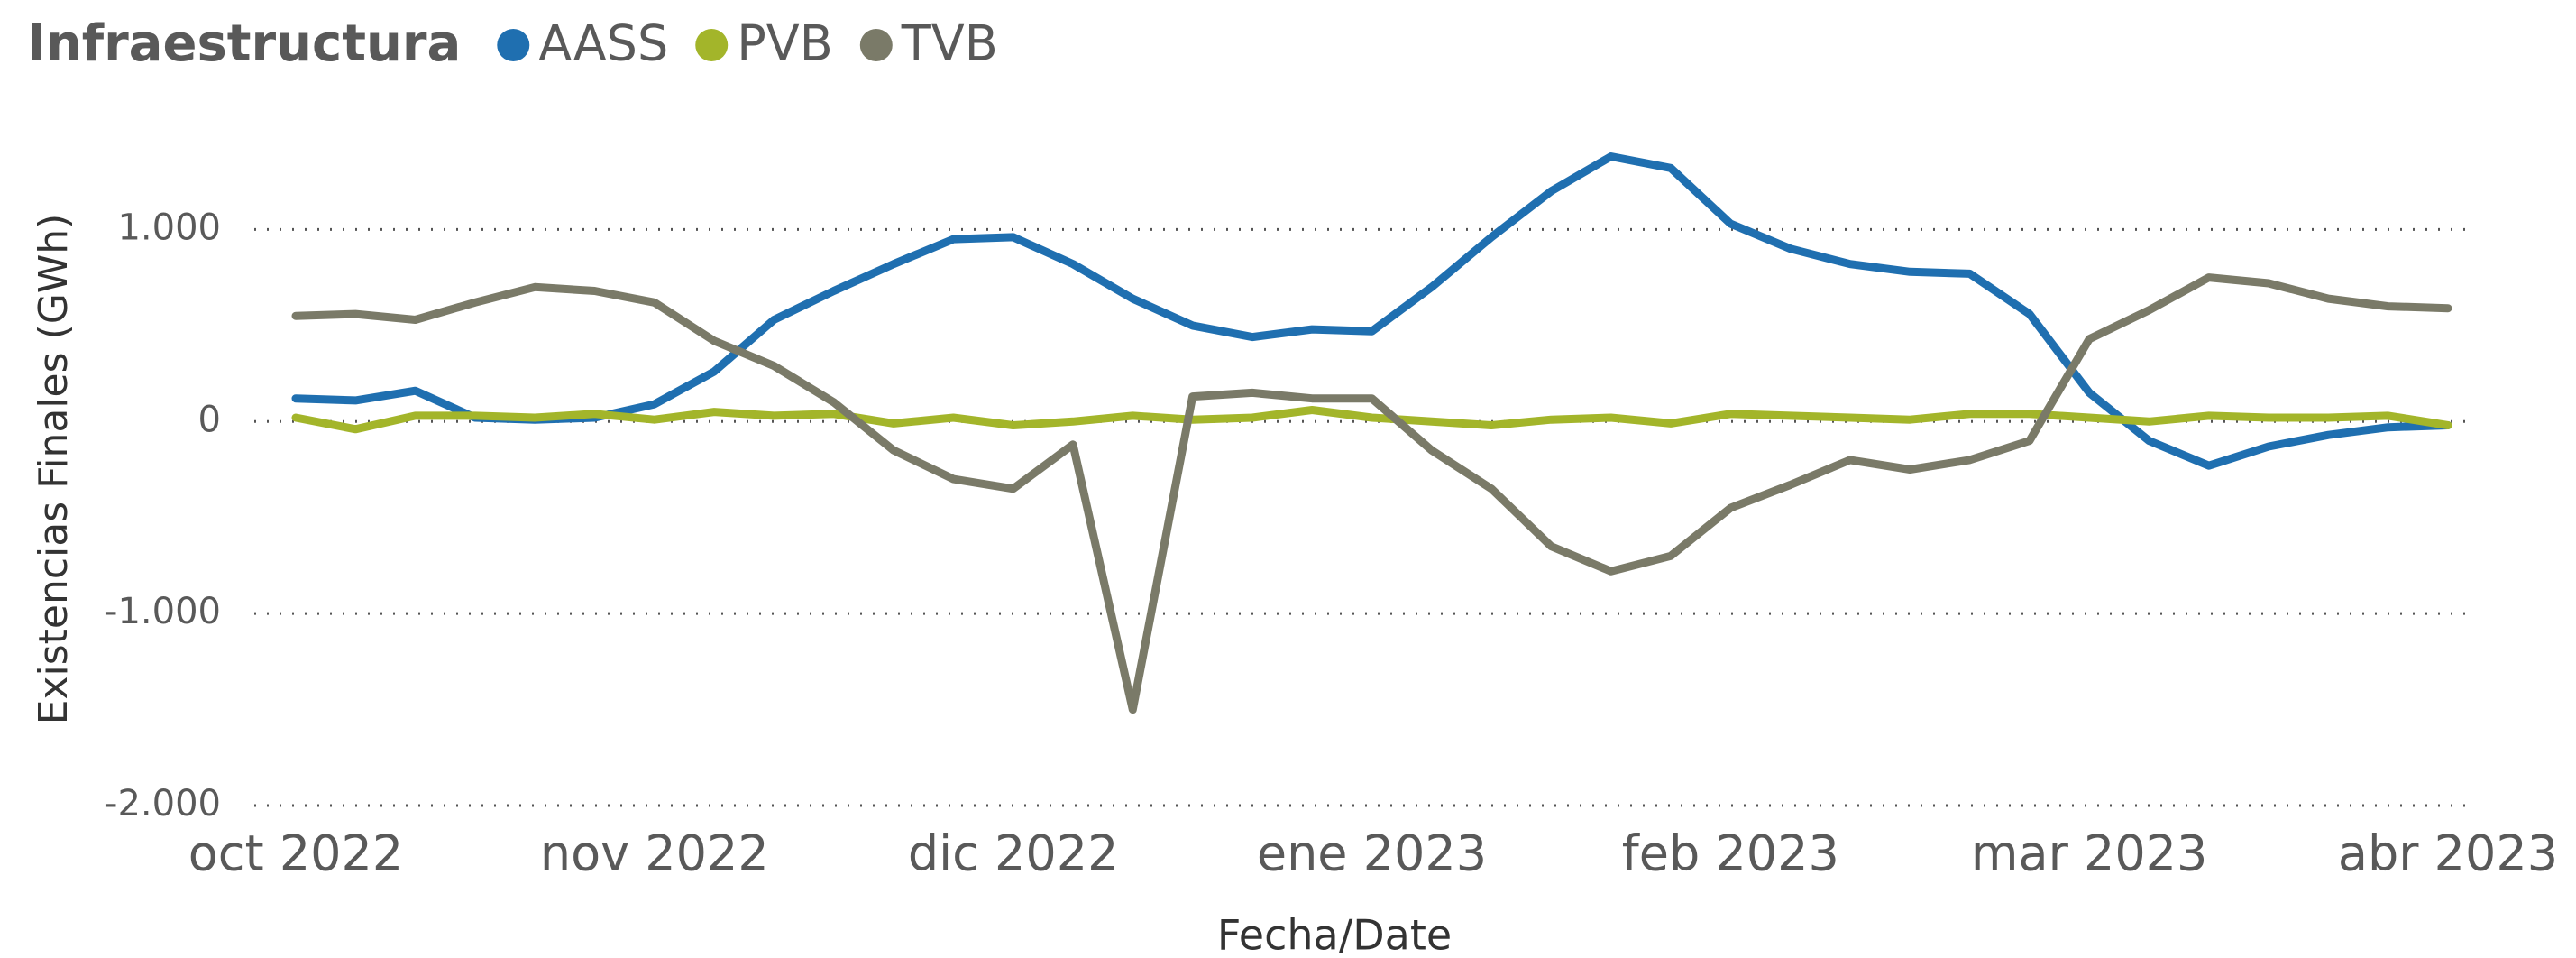  I want to click on x-tick-label: dic 2022, so click(1013, 853).